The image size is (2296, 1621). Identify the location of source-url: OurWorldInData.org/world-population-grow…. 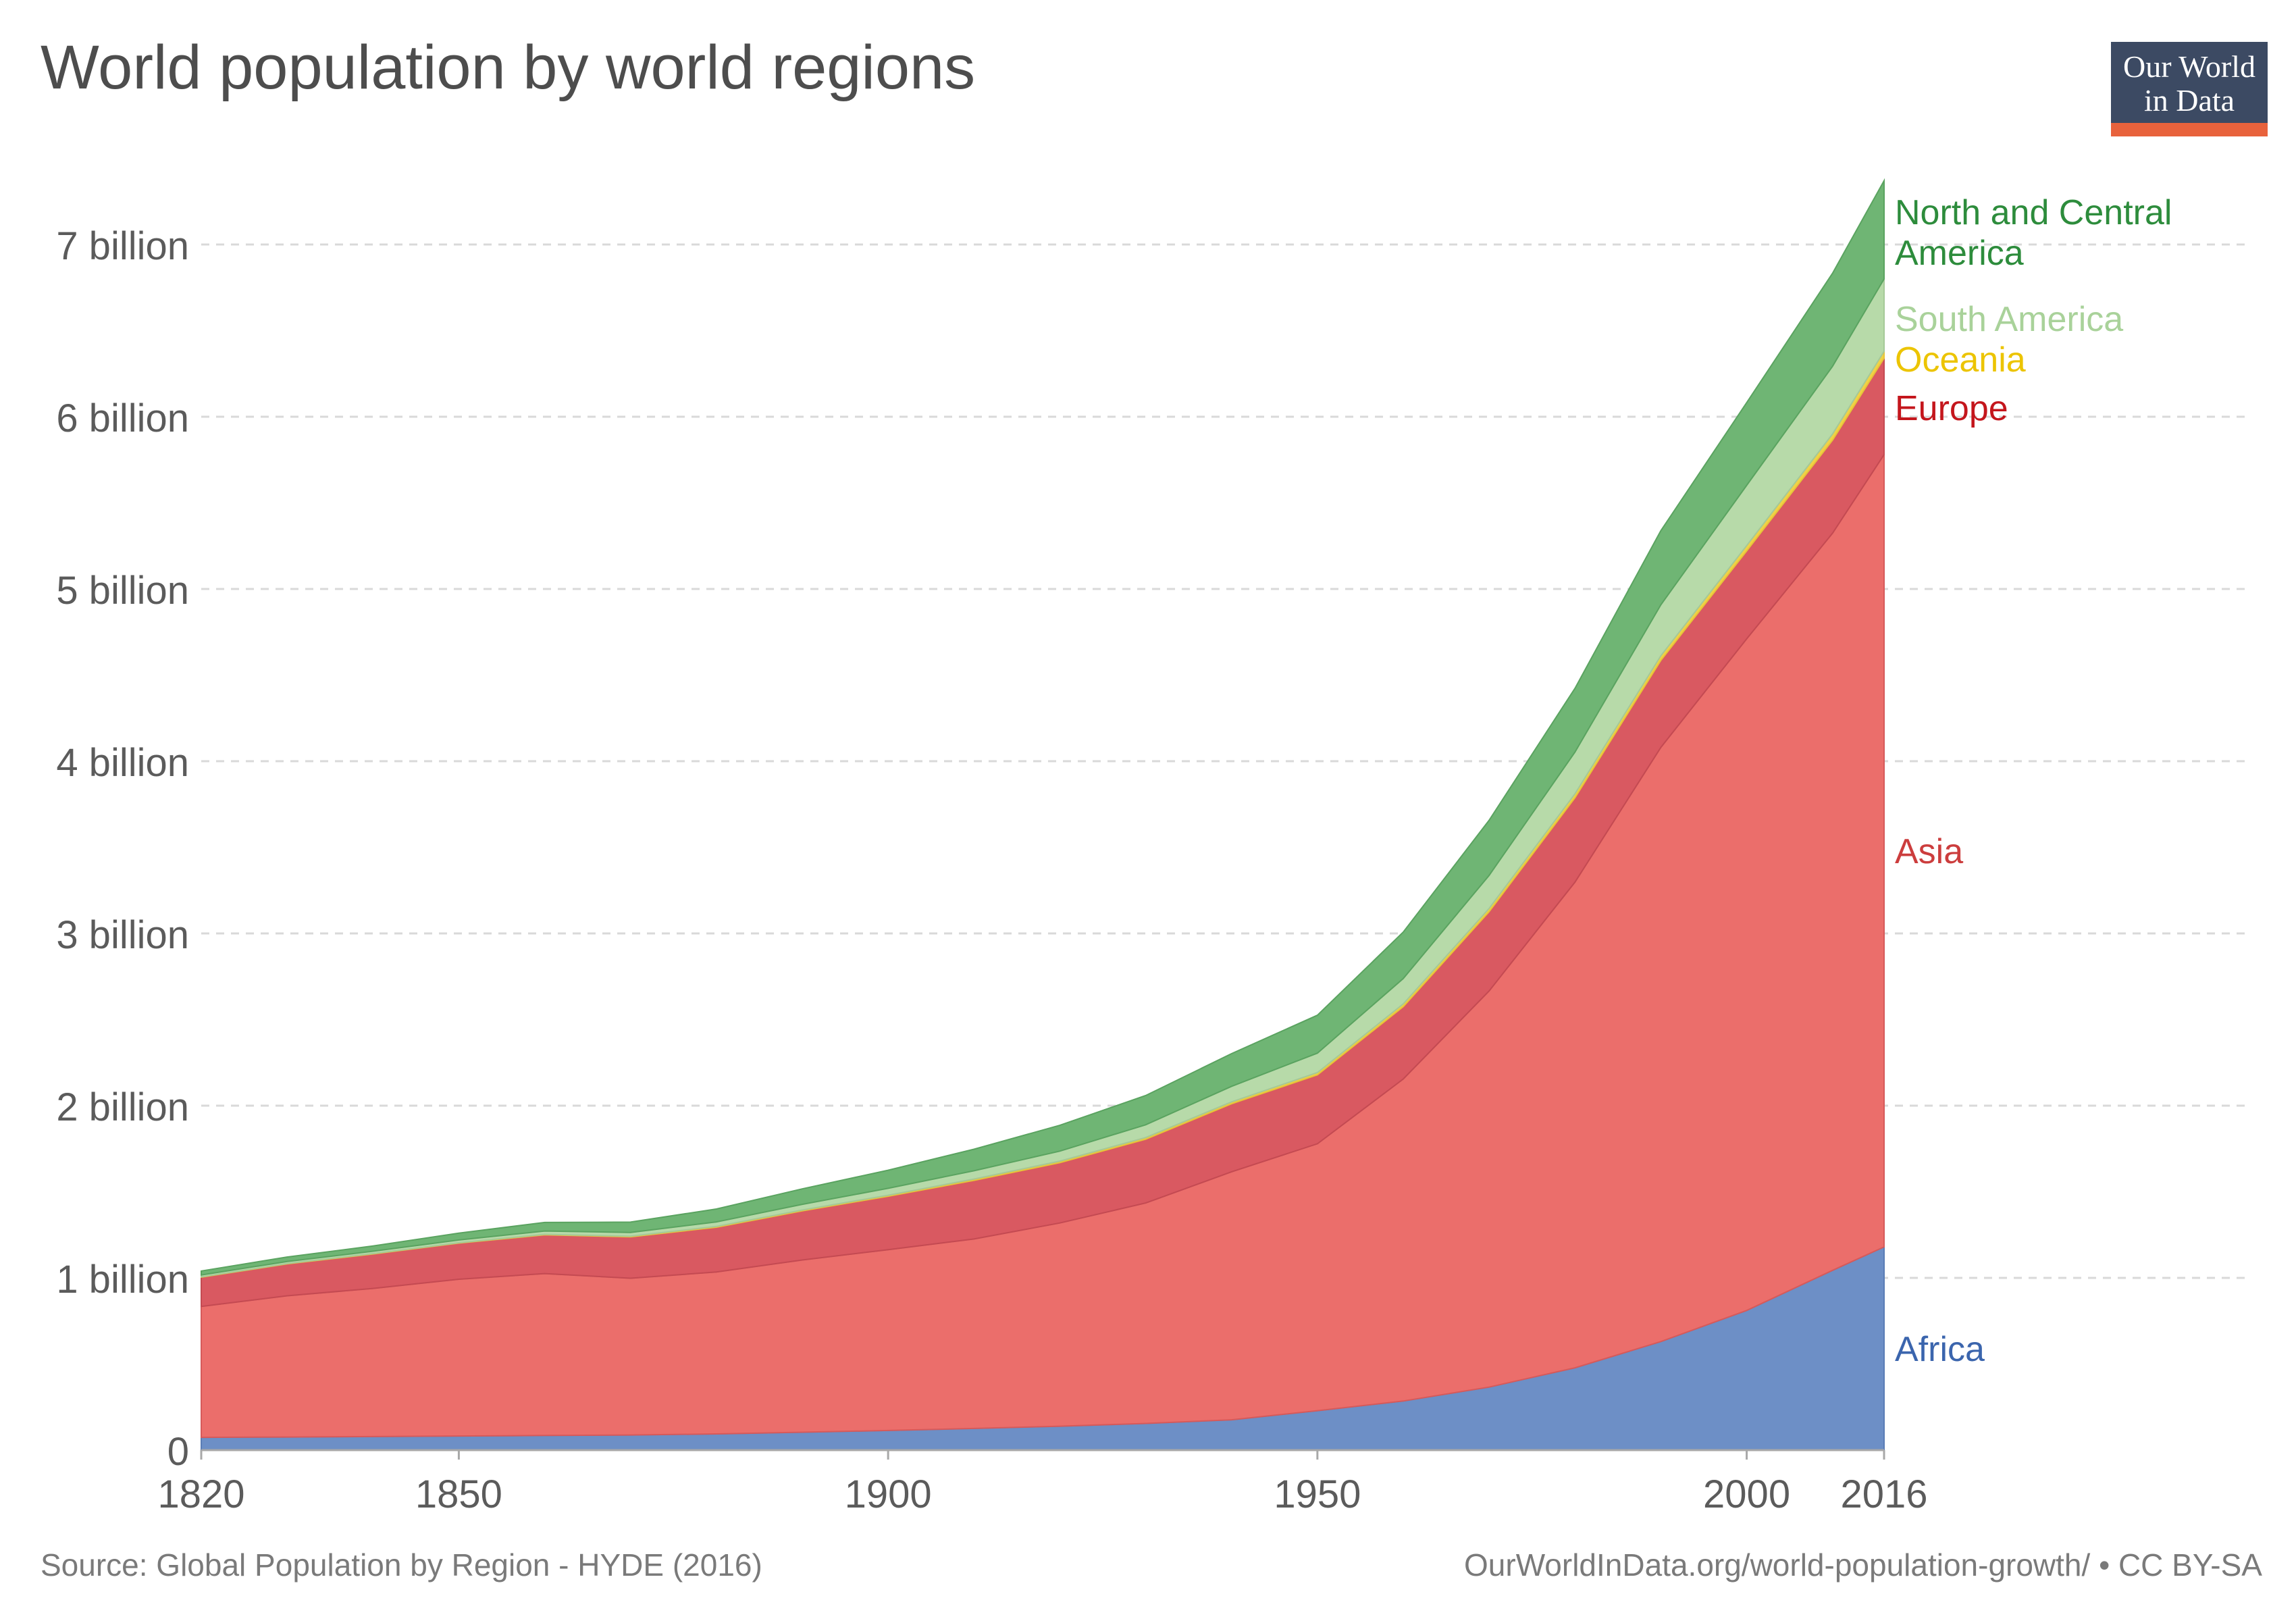
(1863, 1565).